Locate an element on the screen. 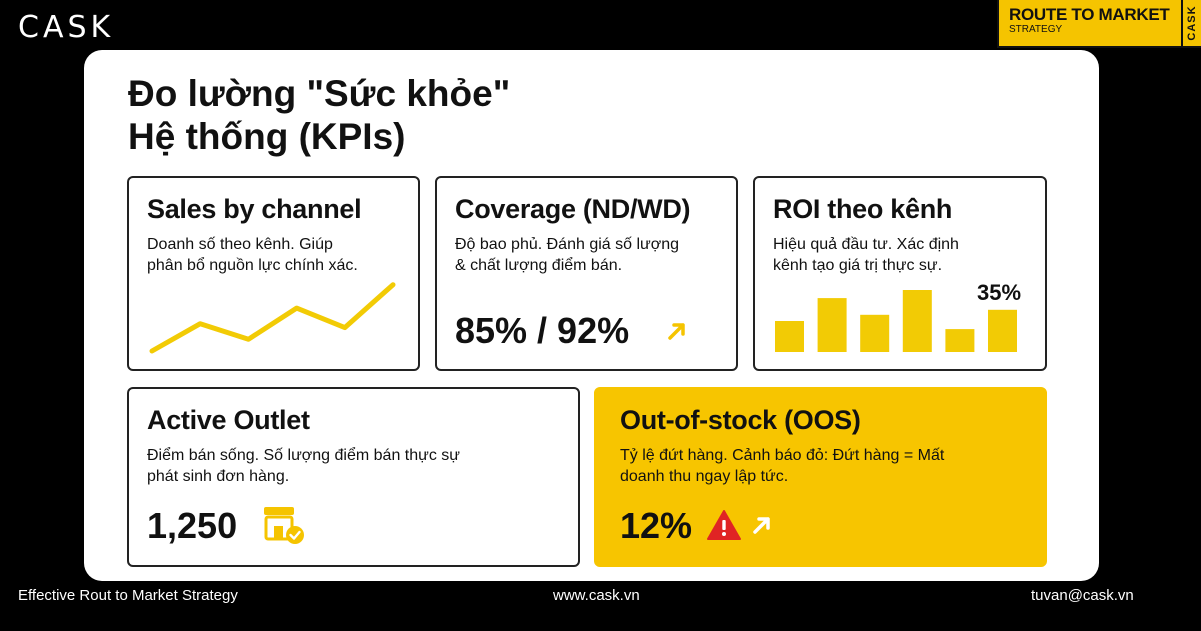  coverage-metric: 85% / 92% is located at coordinates (542, 330).